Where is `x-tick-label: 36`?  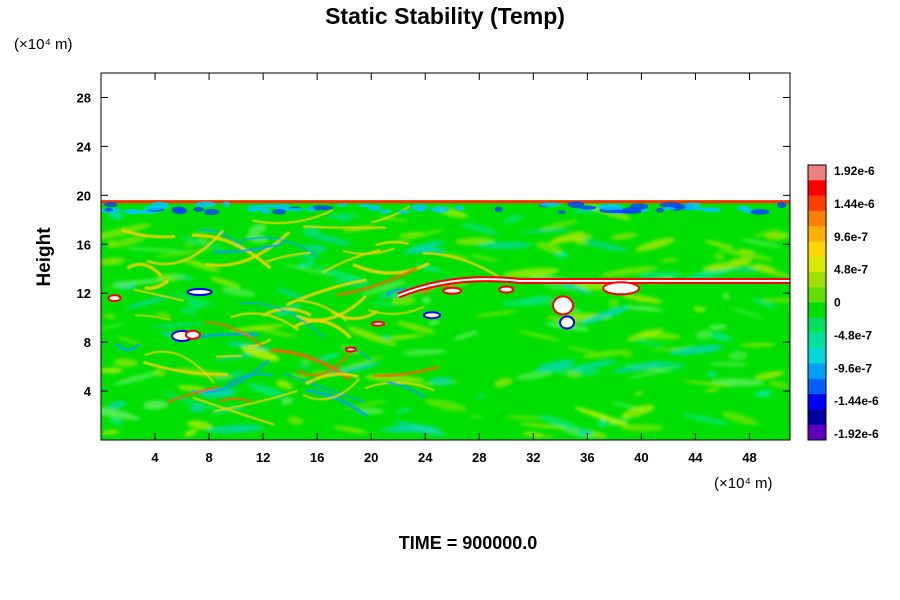
x-tick-label: 36 is located at coordinates (587, 457).